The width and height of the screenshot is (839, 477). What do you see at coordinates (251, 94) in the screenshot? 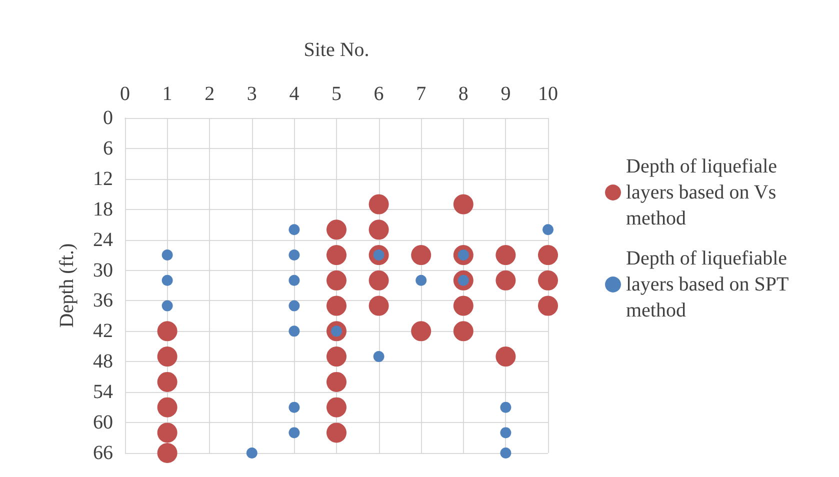
I see `x-tick-label: 3` at bounding box center [251, 94].